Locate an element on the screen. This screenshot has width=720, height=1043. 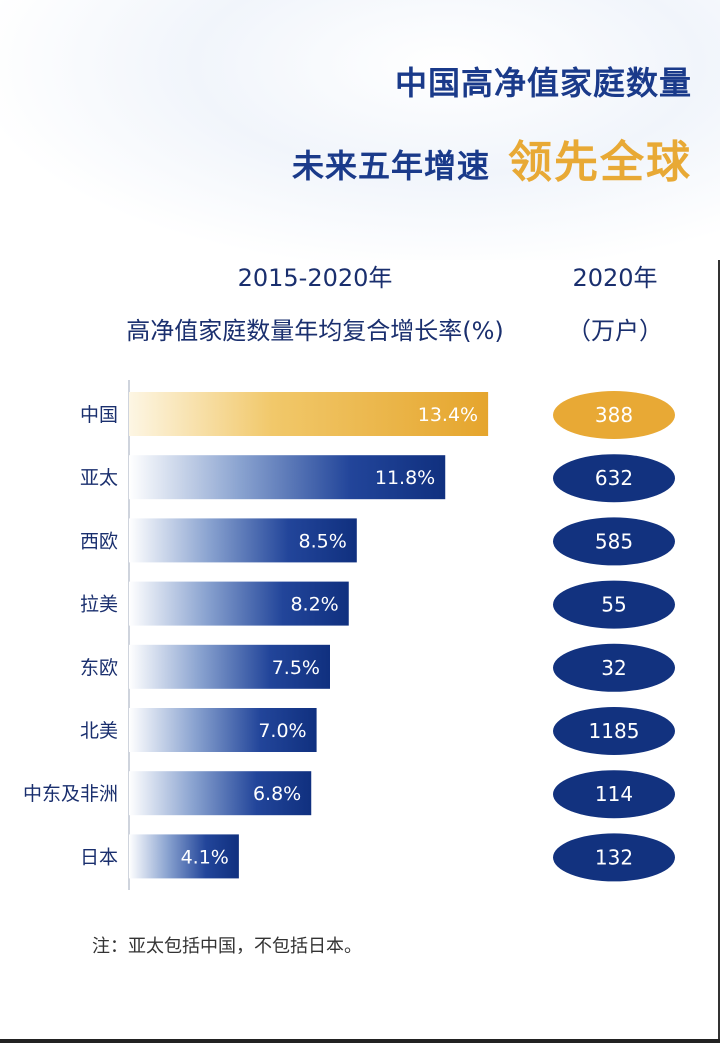
right-border is located at coordinates (719, 521).